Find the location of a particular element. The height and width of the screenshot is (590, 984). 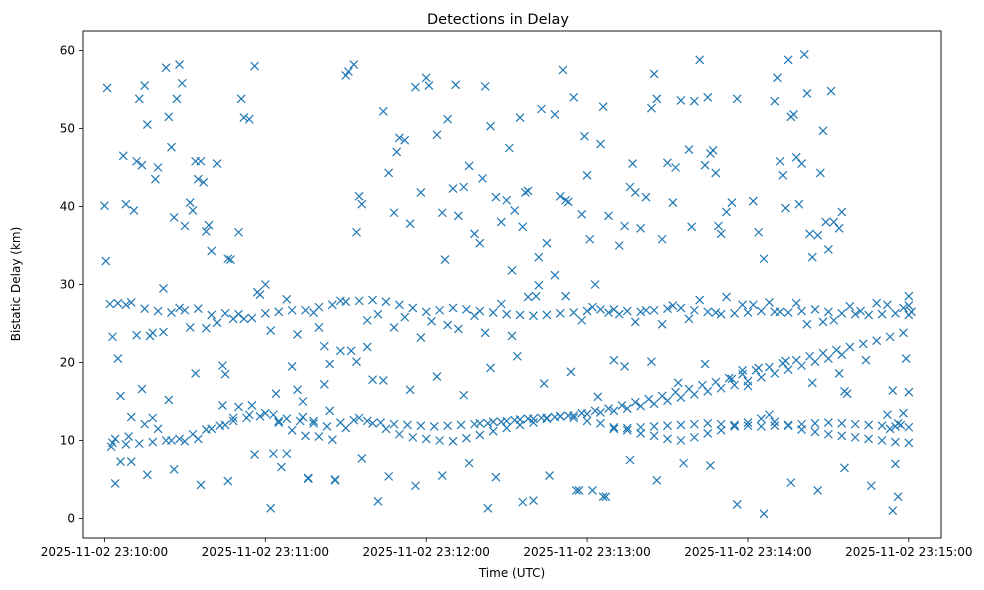

y-tick-label: 10 is located at coordinates (67, 441).